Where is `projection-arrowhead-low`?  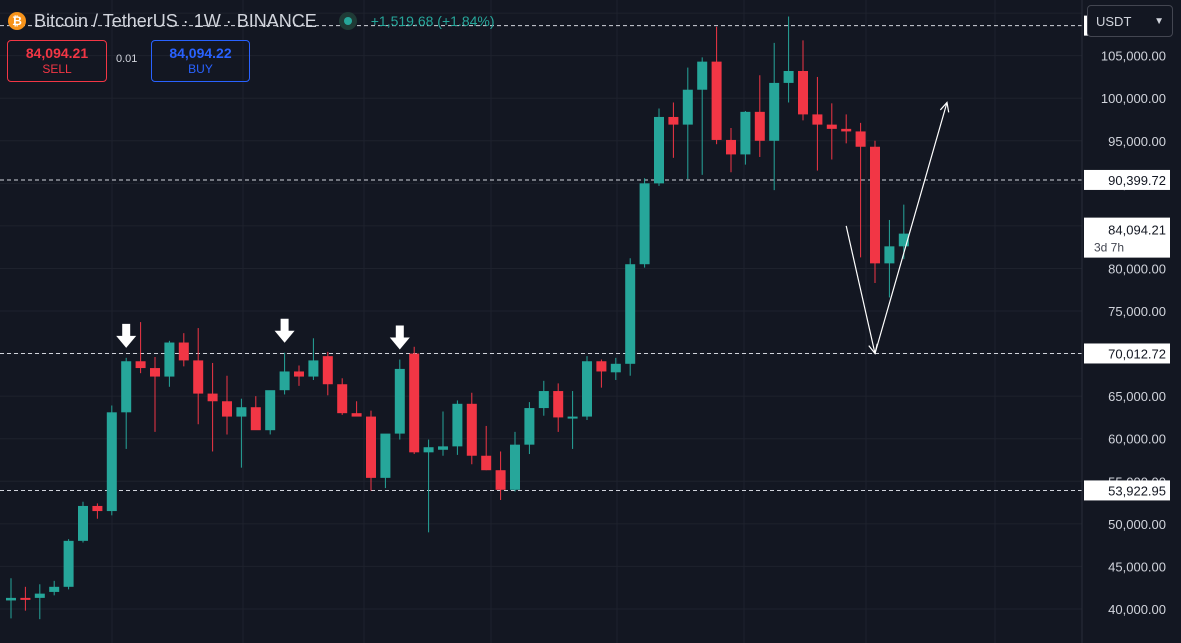 projection-arrowhead-low is located at coordinates (873, 349).